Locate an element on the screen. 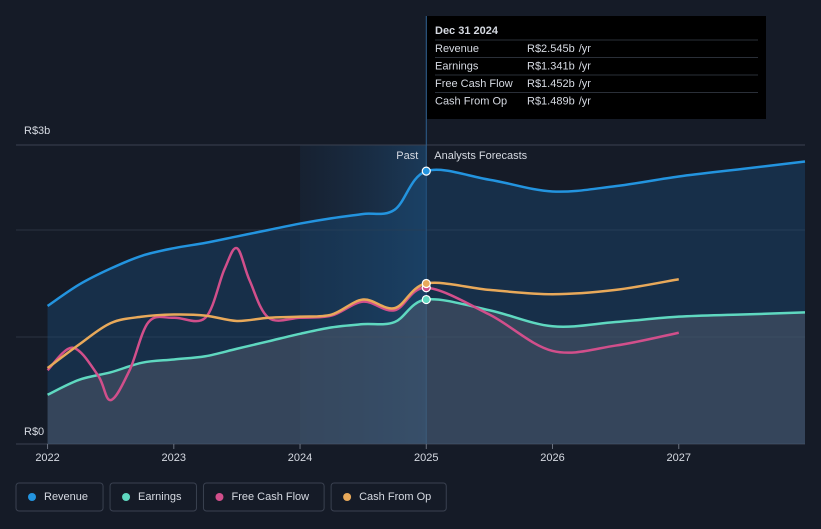  tooltip-box is located at coordinates (596, 67).